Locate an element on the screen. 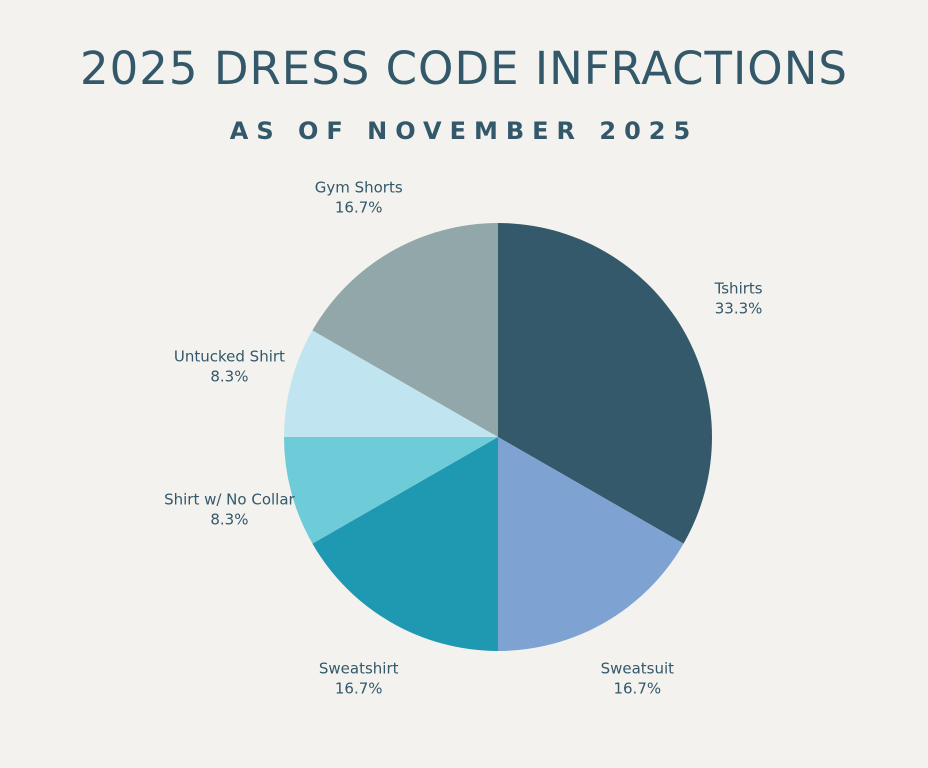  pie-slice-sweatshirt is located at coordinates (405, 544).